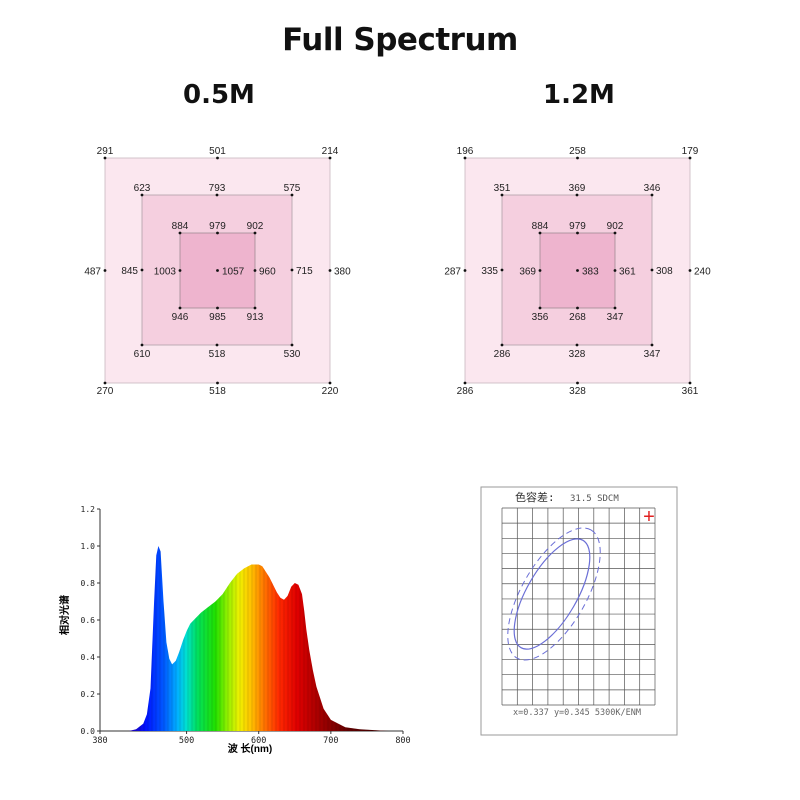 The image size is (800, 800). What do you see at coordinates (577, 391) in the screenshot?
I see `grid-value-outer-bm: 328` at bounding box center [577, 391].